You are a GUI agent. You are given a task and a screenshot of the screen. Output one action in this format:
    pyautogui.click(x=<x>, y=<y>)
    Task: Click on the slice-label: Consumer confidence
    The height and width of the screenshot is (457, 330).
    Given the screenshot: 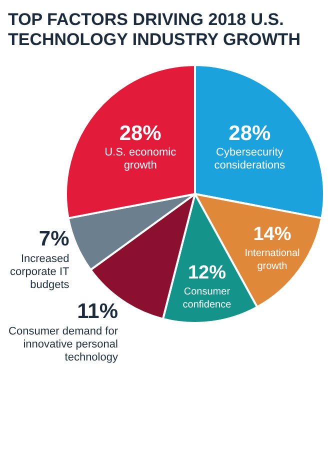 What is the action you would take?
    pyautogui.click(x=207, y=298)
    